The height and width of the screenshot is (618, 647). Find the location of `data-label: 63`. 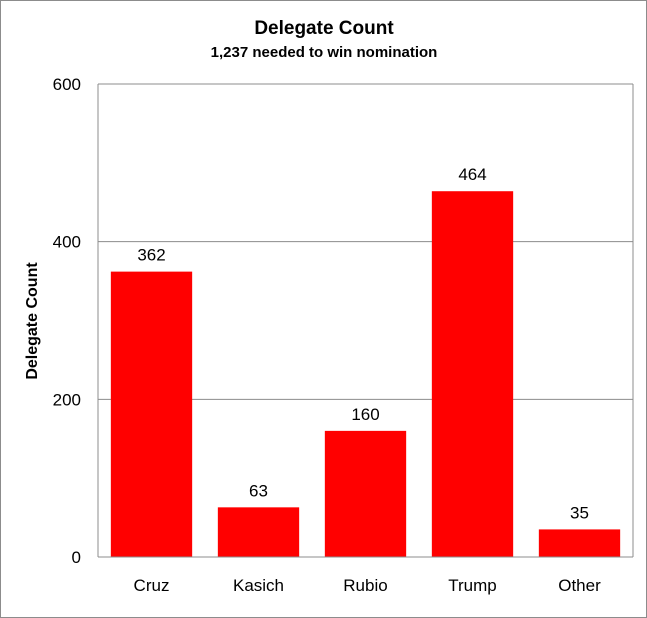

data-label: 63 is located at coordinates (258, 490).